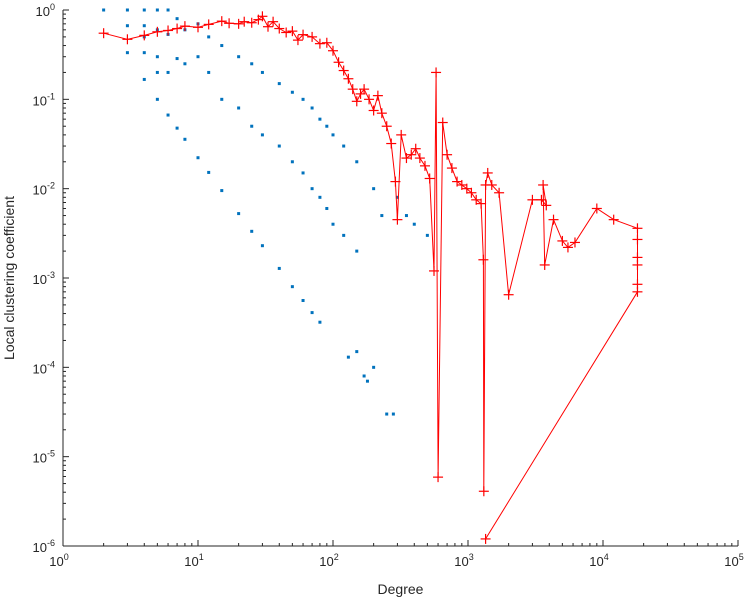  Describe the element at coordinates (401, 589) in the screenshot. I see `x-axis-label: Degree` at that location.